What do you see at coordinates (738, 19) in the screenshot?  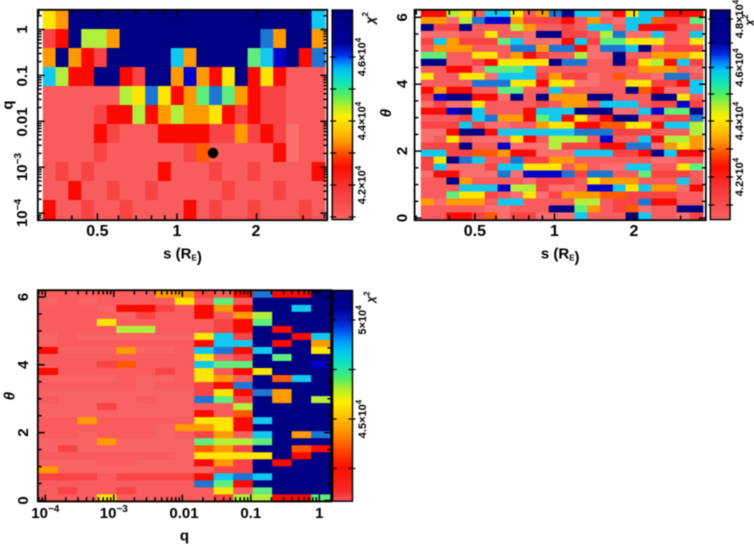 I see `svg-text: 4.8×104` at bounding box center [738, 19].